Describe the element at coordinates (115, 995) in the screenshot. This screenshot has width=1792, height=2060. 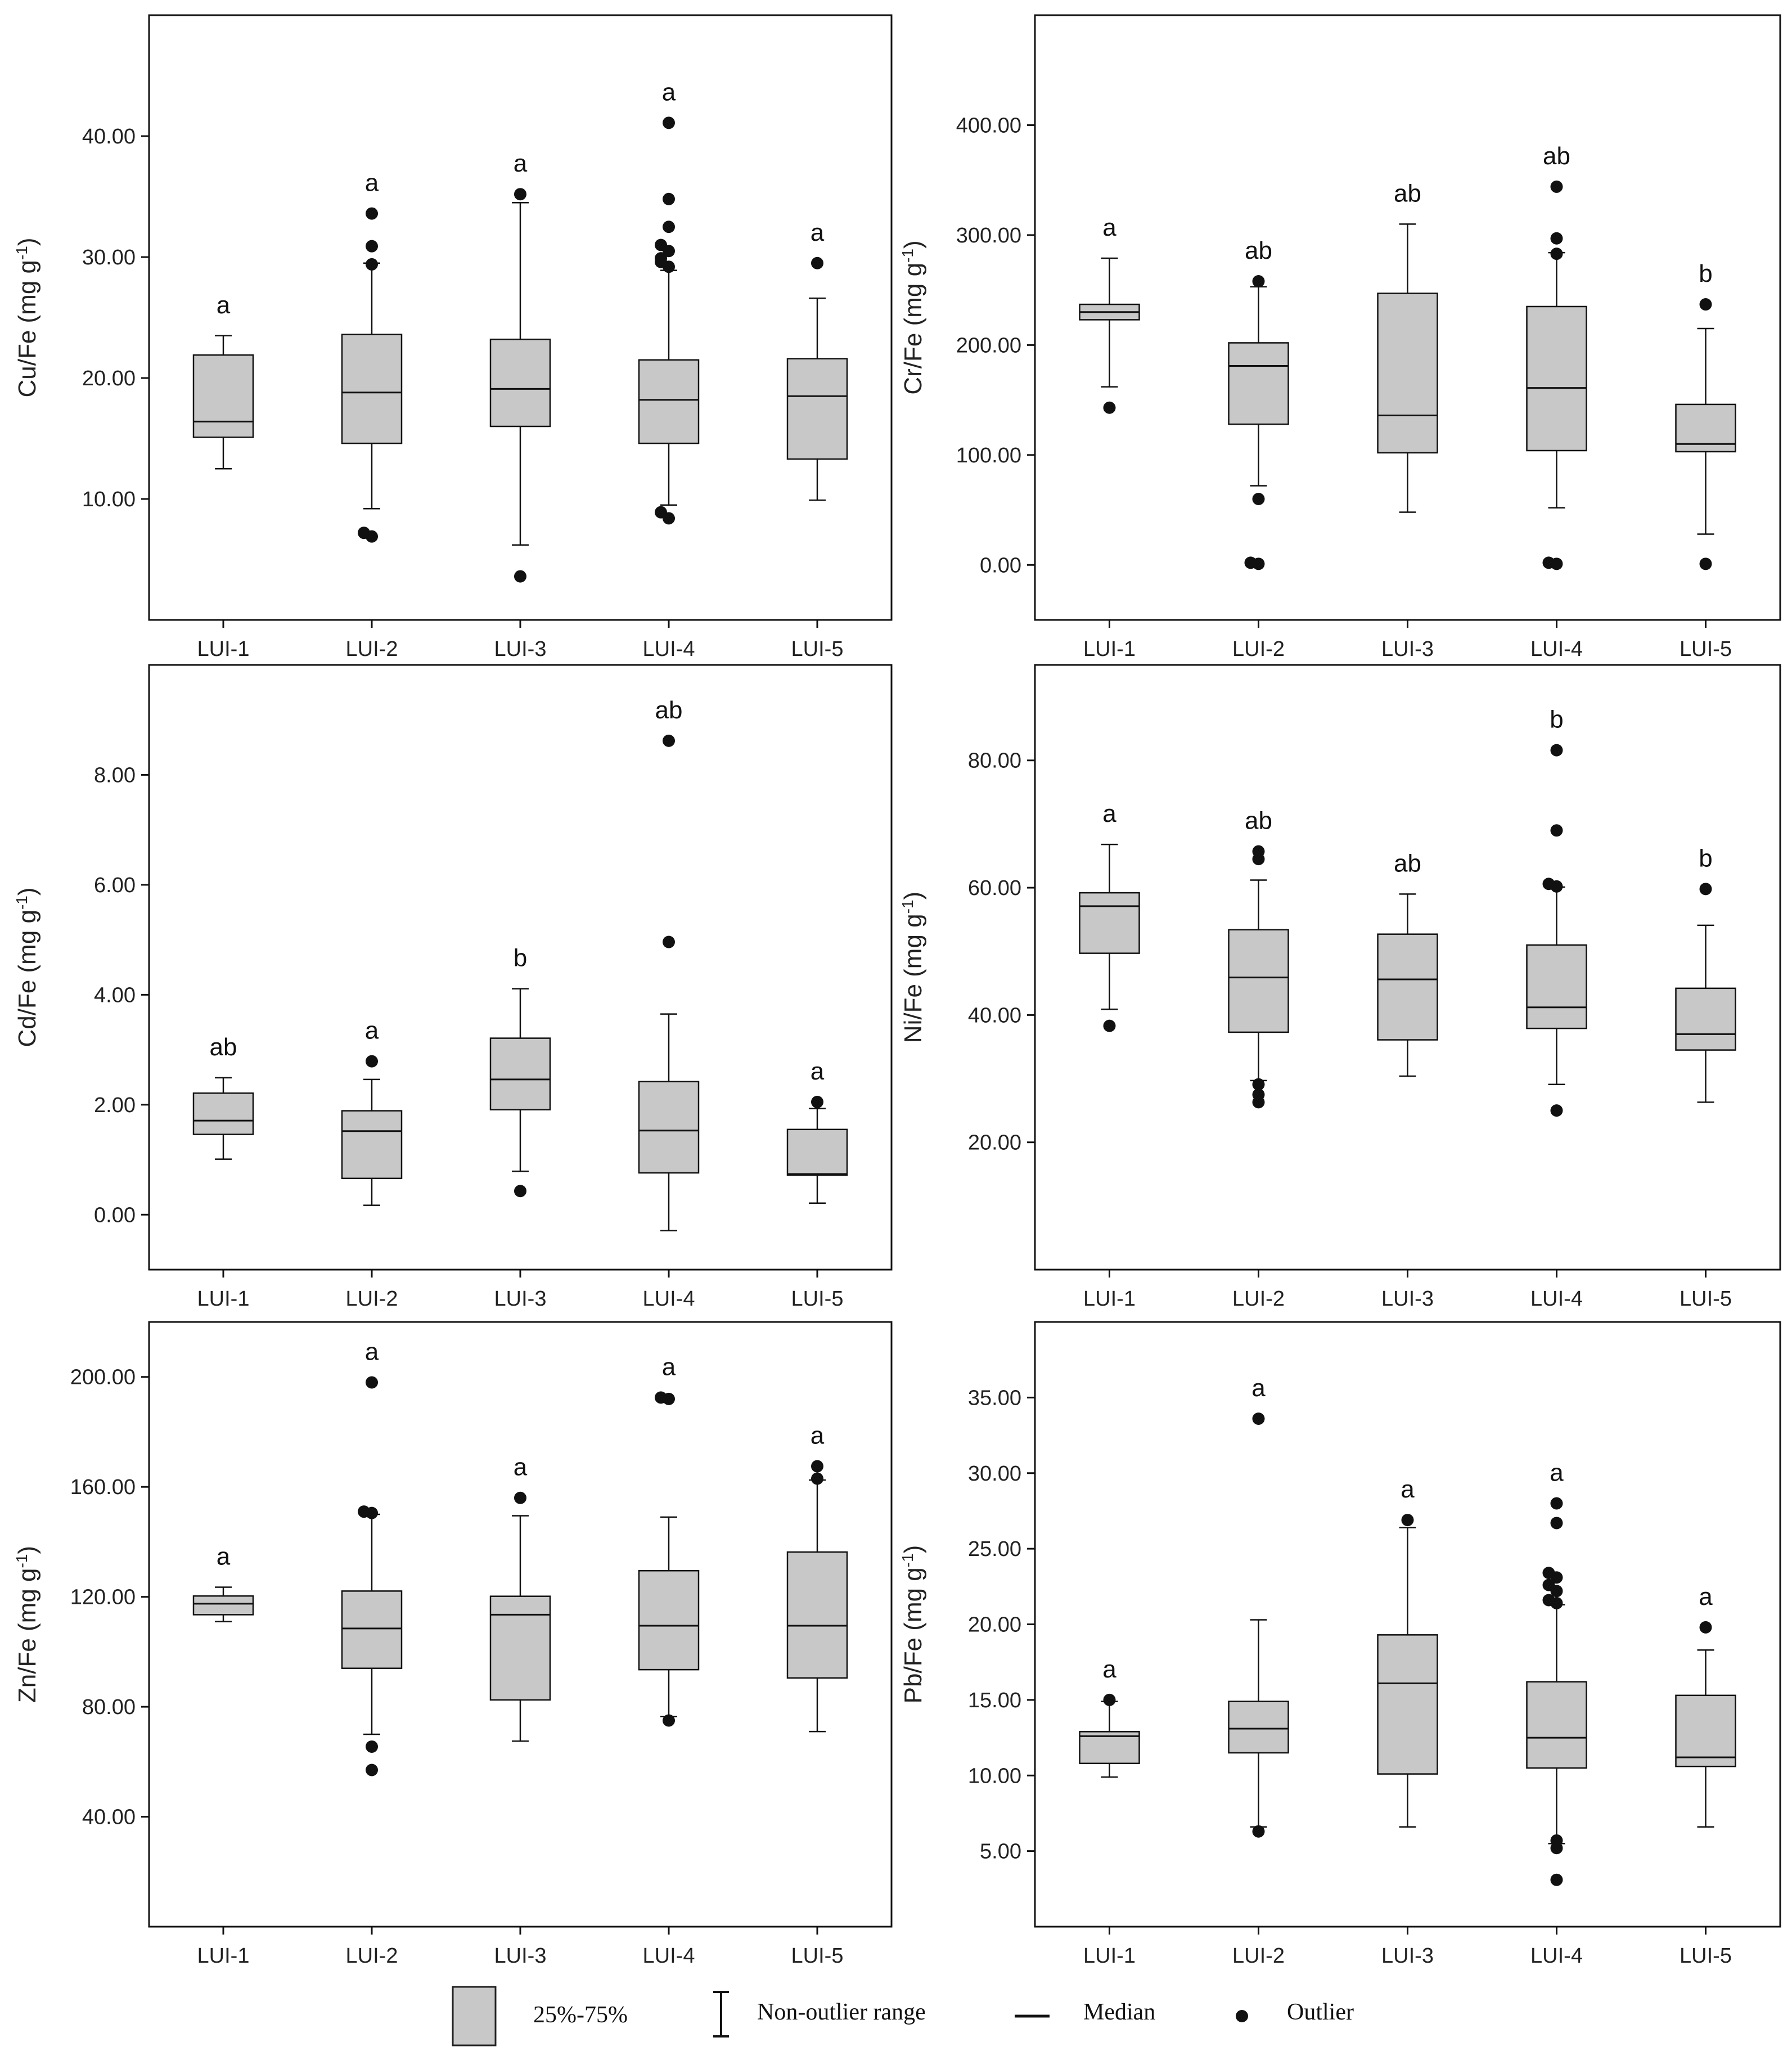
I see `y-tick-label: 4.00` at that location.